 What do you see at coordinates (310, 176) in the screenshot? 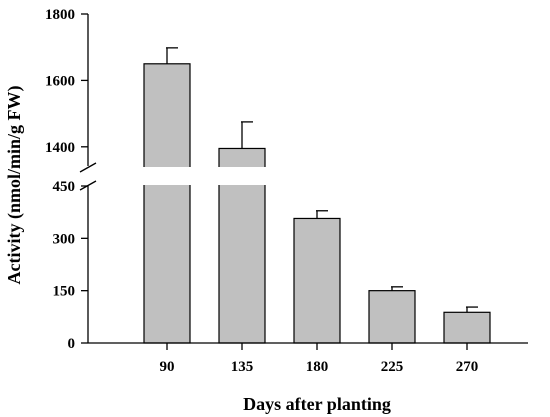
I see `axis-break-gap` at bounding box center [310, 176].